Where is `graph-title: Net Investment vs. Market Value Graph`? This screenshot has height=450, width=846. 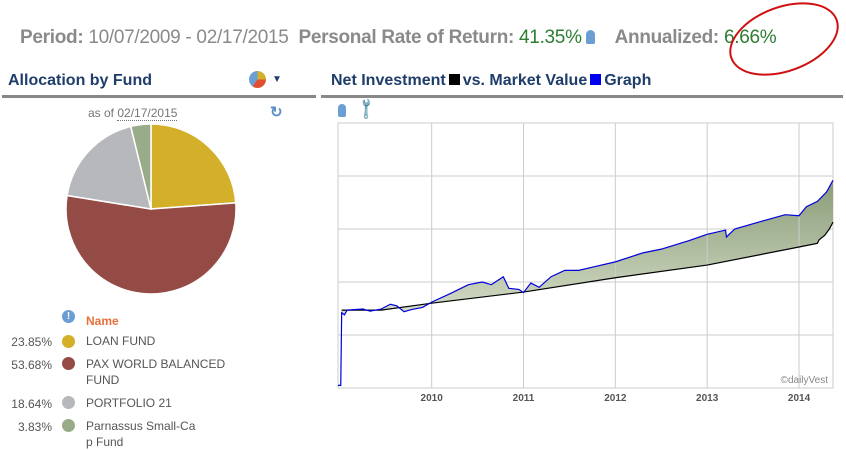 graph-title: Net Investment vs. Market Value Graph is located at coordinates (491, 81).